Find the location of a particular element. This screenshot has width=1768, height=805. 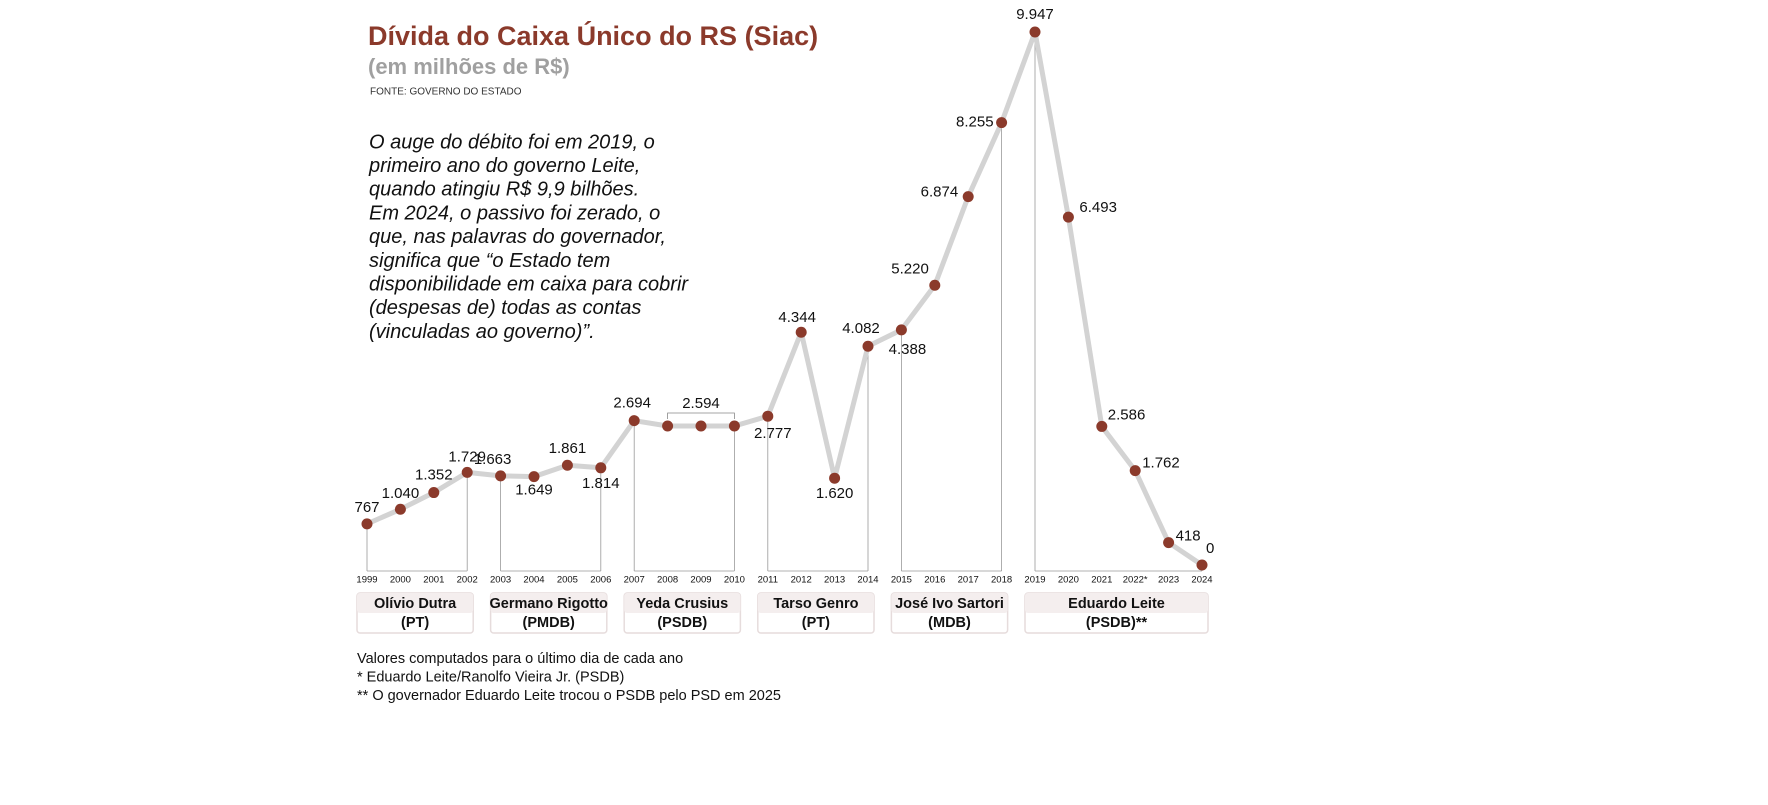

x-tick-label: 2009 is located at coordinates (700, 580).